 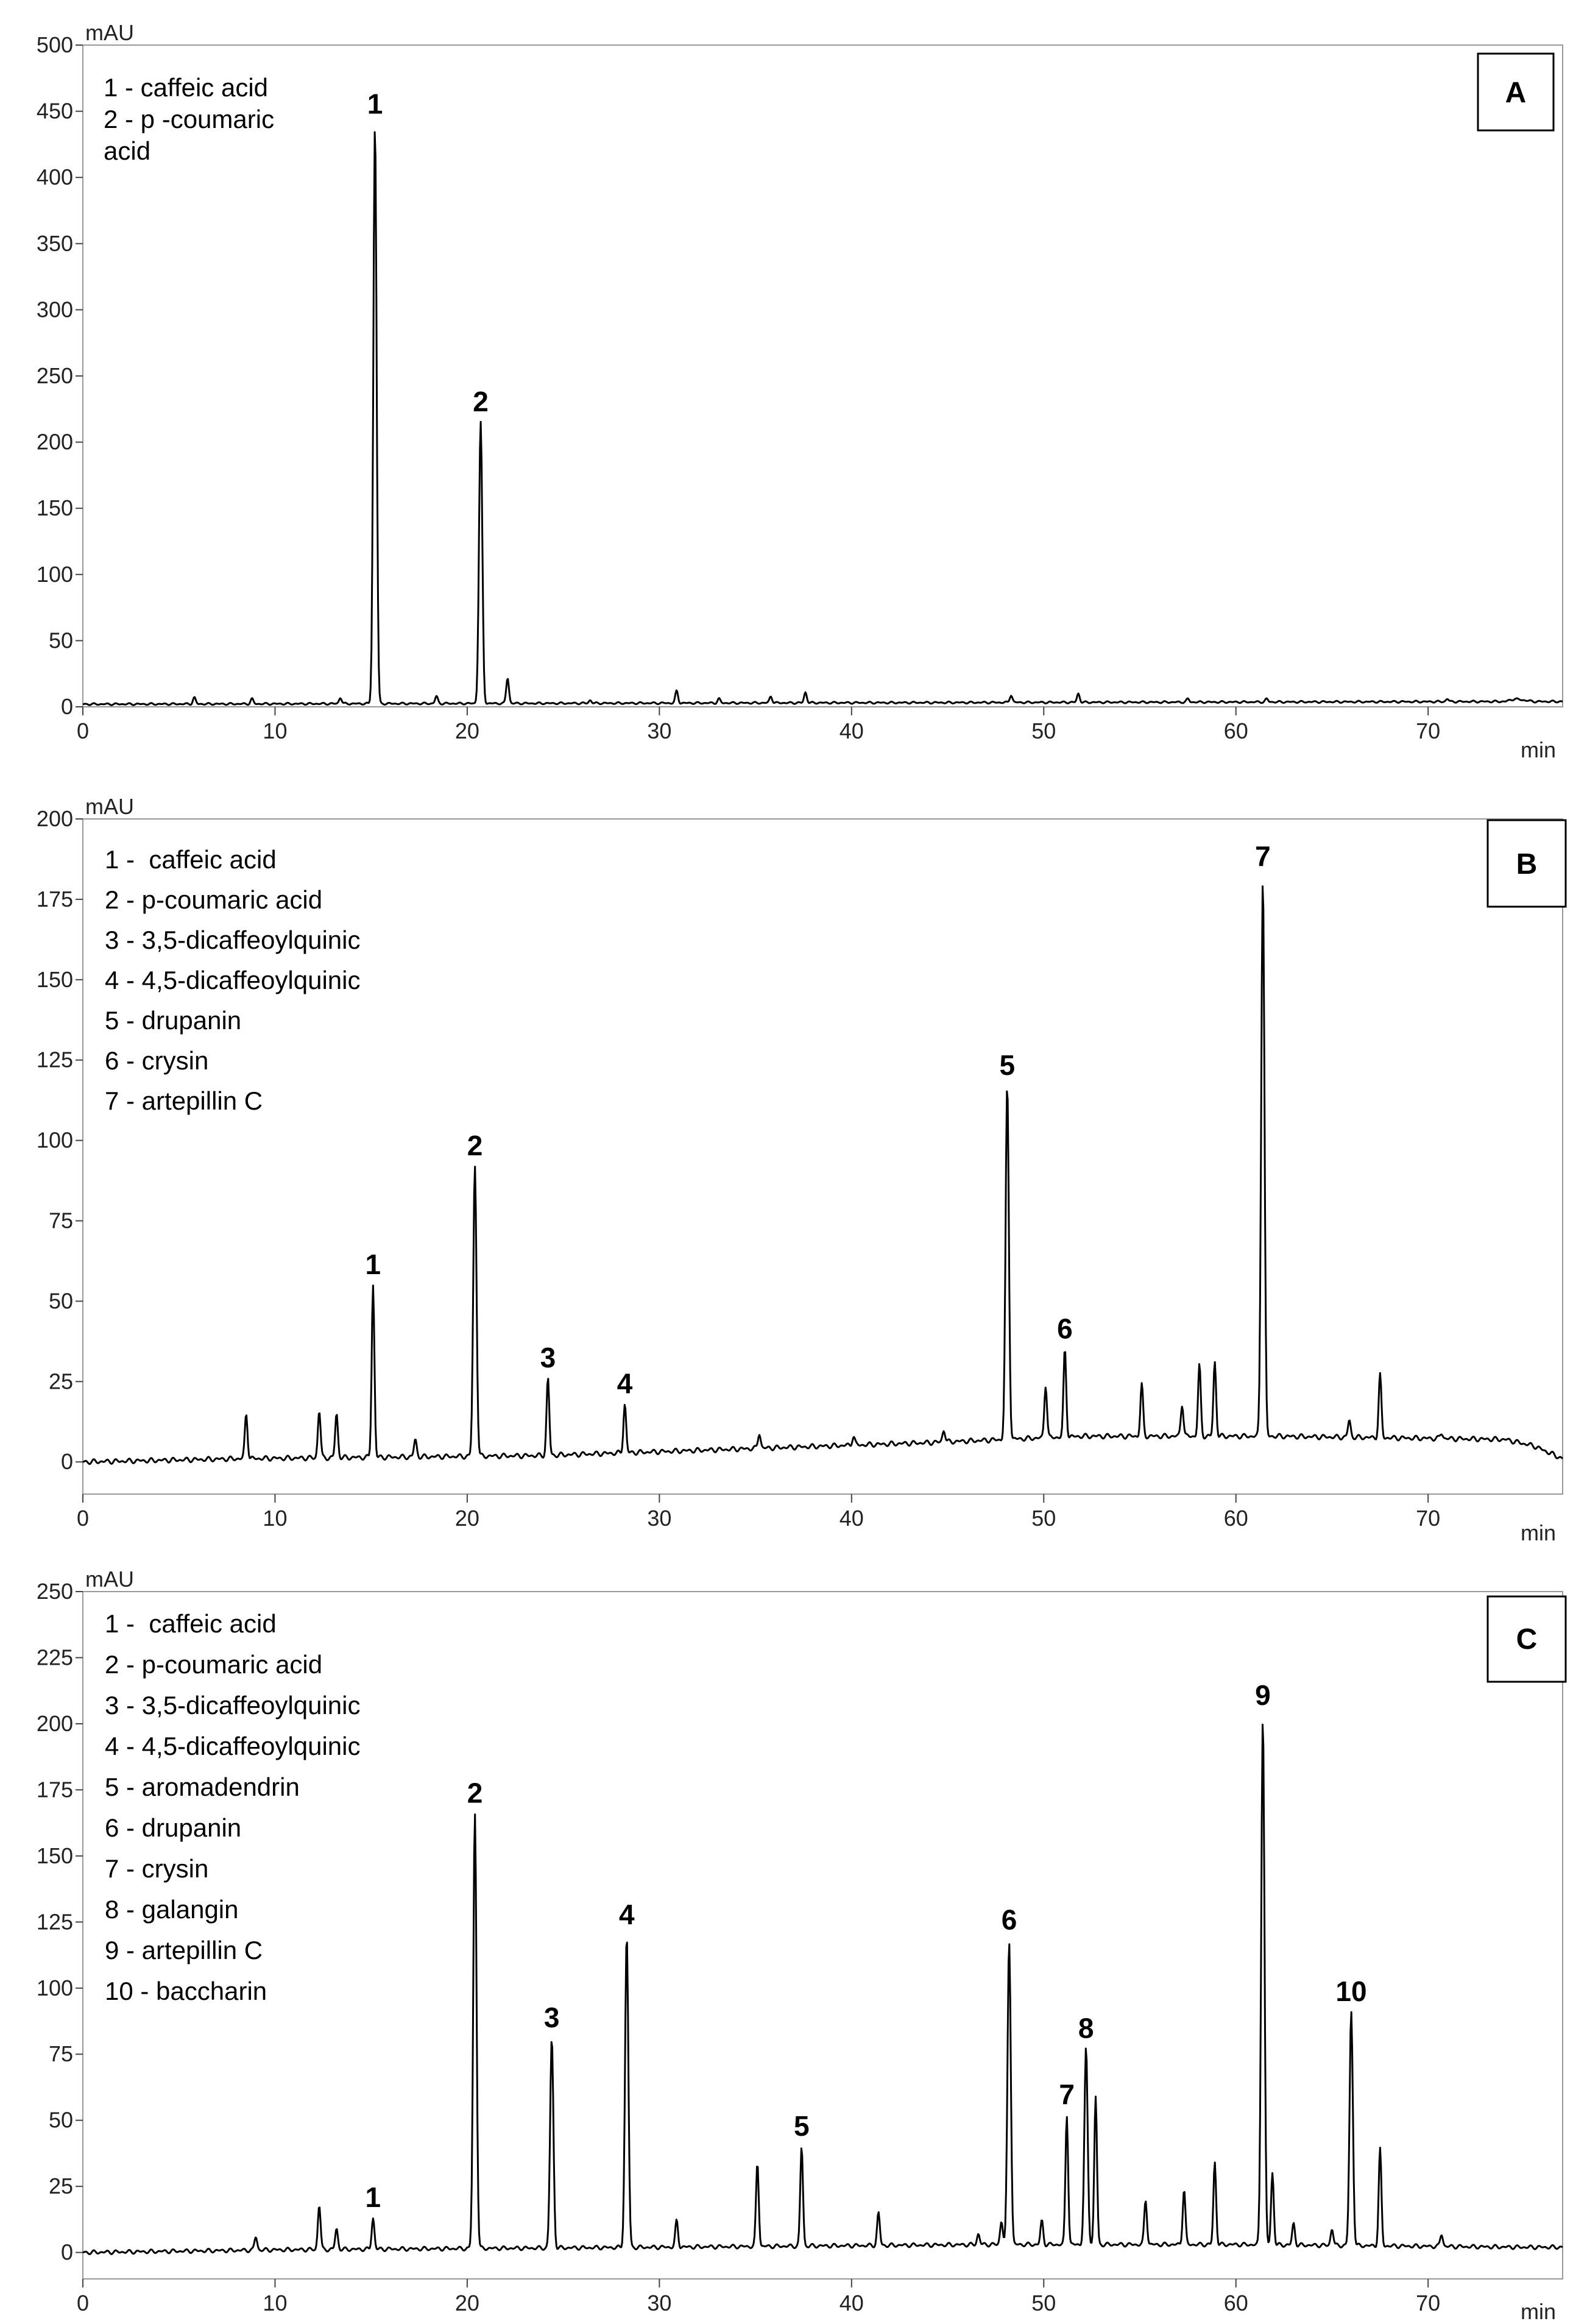 What do you see at coordinates (55, 1789) in the screenshot?
I see `y-tick-label: 175` at bounding box center [55, 1789].